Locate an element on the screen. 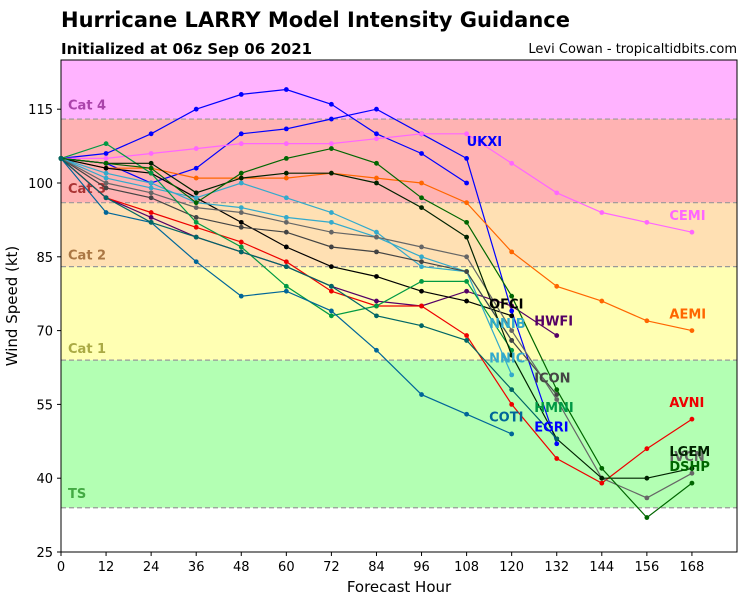 This screenshot has height=596, width=750. x-tick-label: 48 is located at coordinates (241, 567).